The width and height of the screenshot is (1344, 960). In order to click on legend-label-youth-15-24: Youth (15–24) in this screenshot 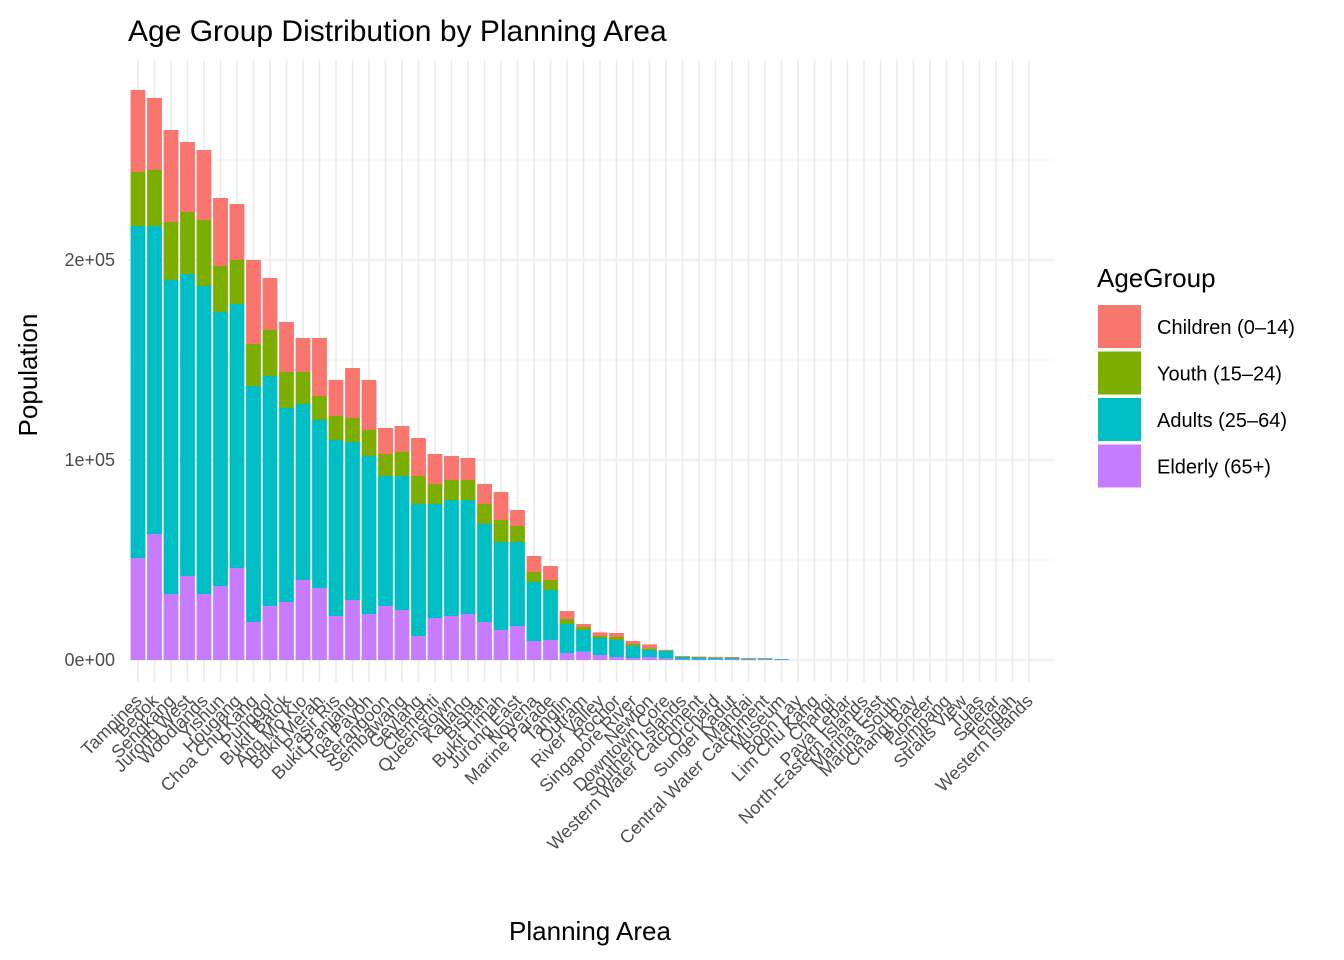, I will do `click(1219, 375)`.